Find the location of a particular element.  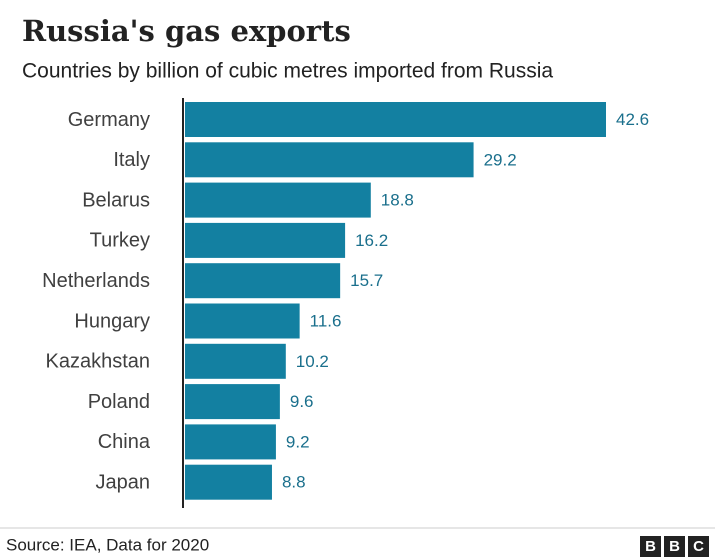

category-label: Italy is located at coordinates (131, 160).